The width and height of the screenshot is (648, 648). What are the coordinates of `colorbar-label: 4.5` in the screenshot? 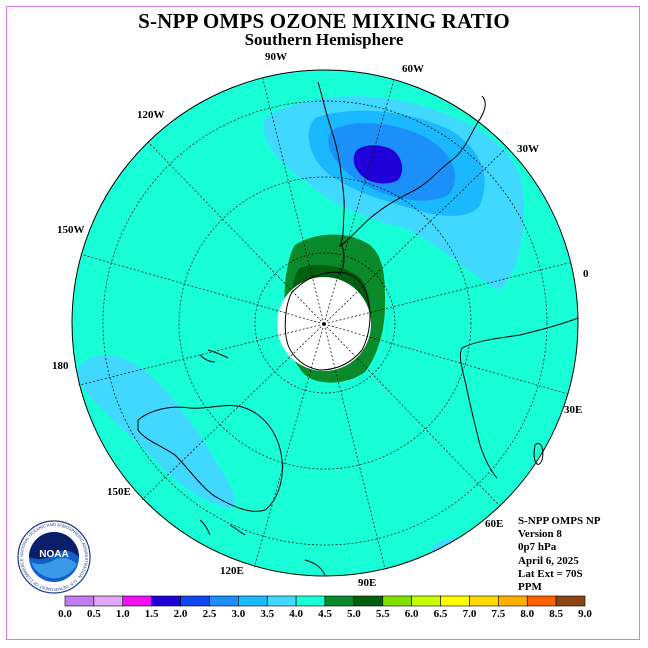 It's located at (325, 614).